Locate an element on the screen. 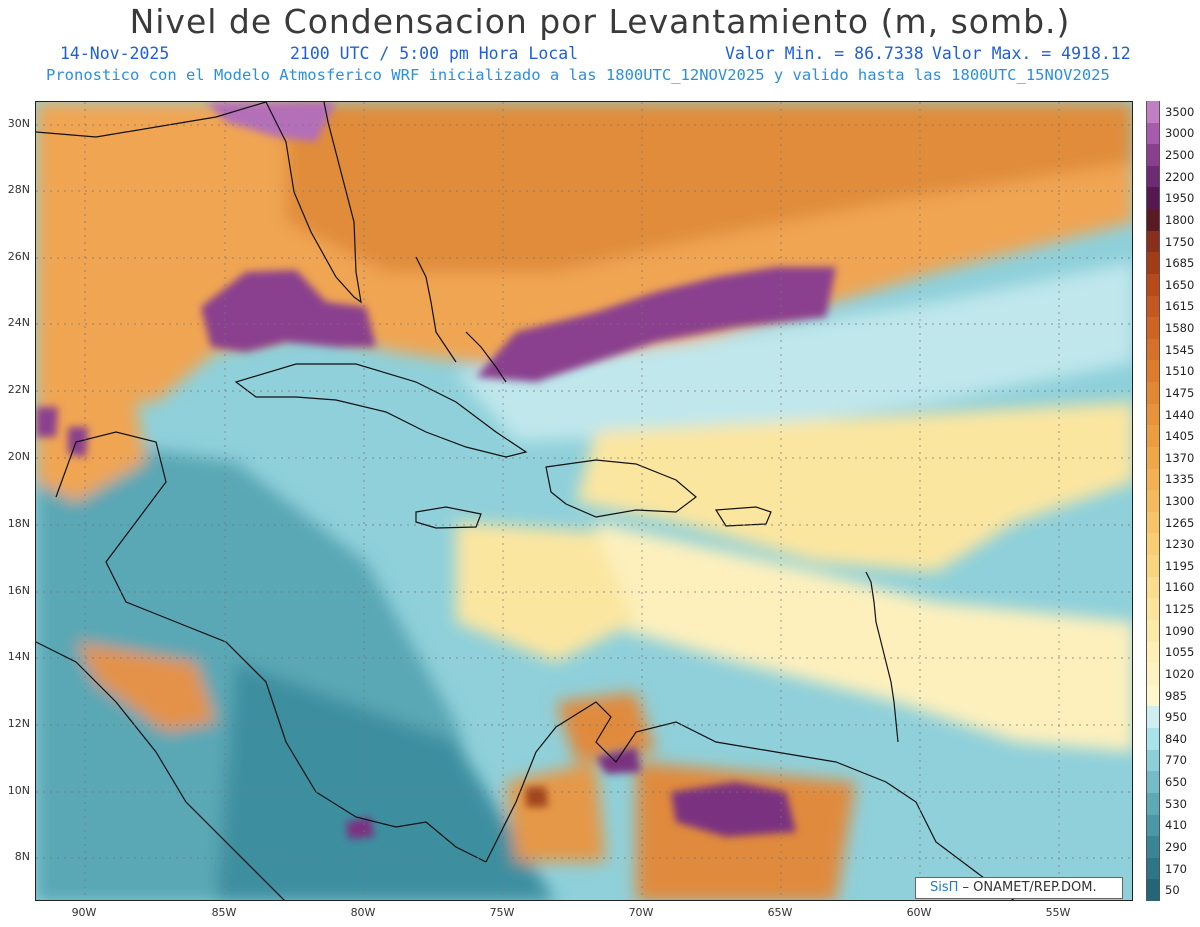 The height and width of the screenshot is (927, 1200). colorbar-label: 170 is located at coordinates (1176, 868).